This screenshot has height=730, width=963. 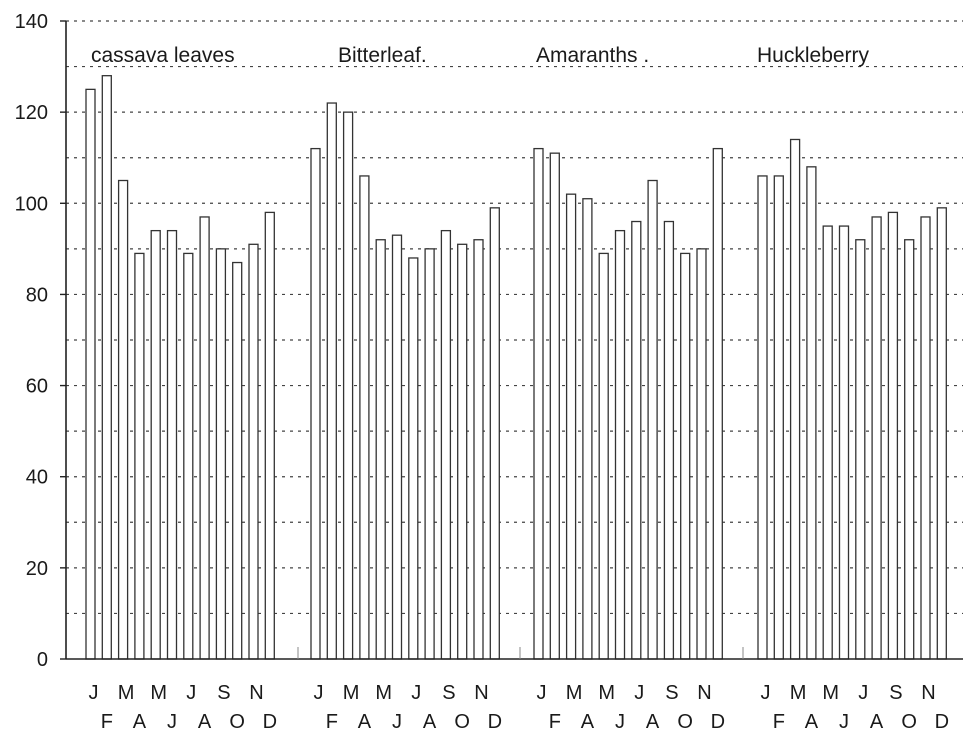 I want to click on x-tick-label-3-6: J, so click(x=620, y=720).